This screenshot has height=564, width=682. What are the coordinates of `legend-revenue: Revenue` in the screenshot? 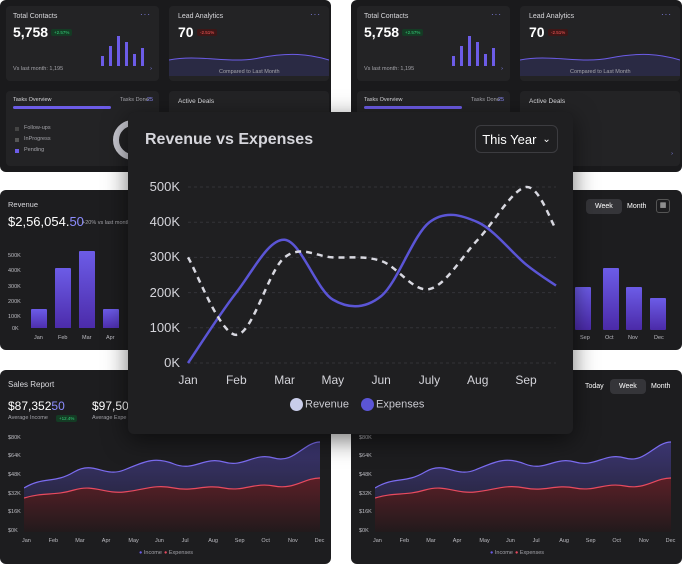 It's located at (319, 404).